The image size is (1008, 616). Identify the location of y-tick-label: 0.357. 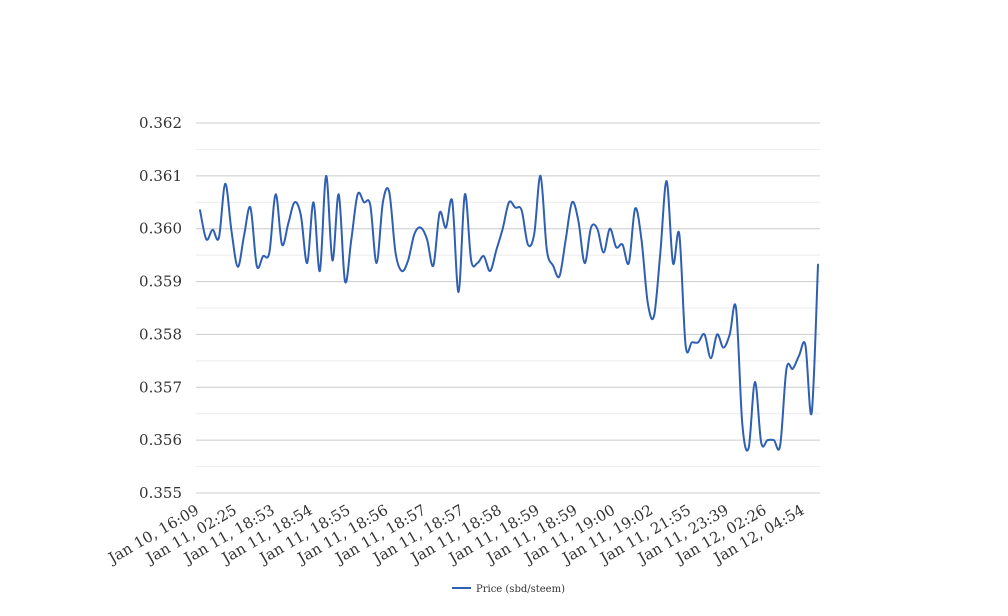
(160, 387).